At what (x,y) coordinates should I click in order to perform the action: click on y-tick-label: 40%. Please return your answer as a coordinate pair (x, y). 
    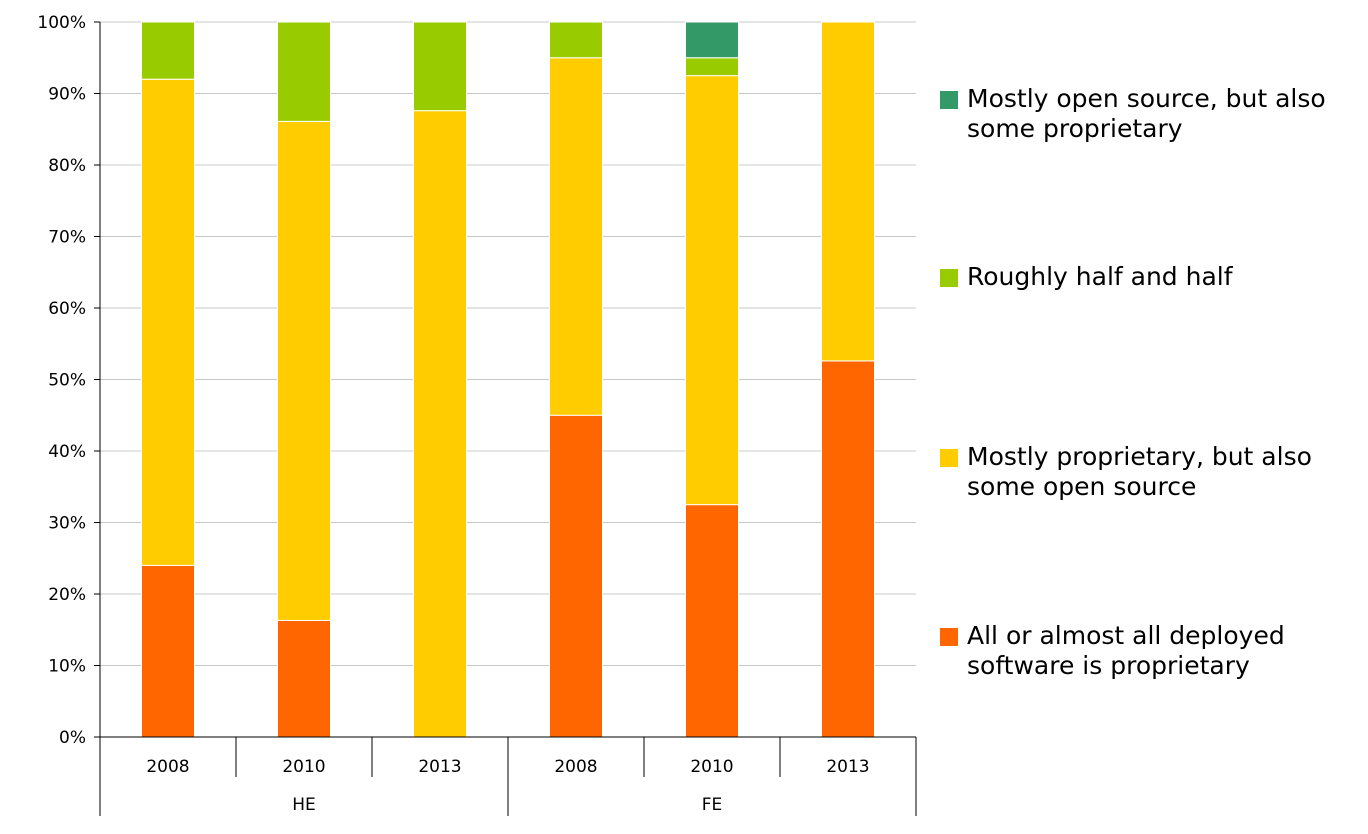
    Looking at the image, I should click on (67, 452).